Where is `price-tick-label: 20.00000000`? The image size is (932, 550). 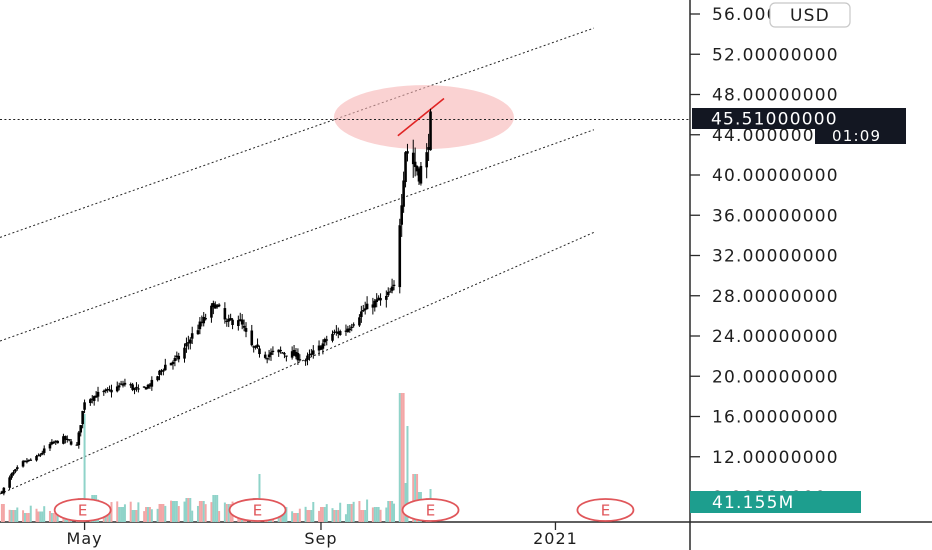 price-tick-label: 20.00000000 is located at coordinates (775, 377).